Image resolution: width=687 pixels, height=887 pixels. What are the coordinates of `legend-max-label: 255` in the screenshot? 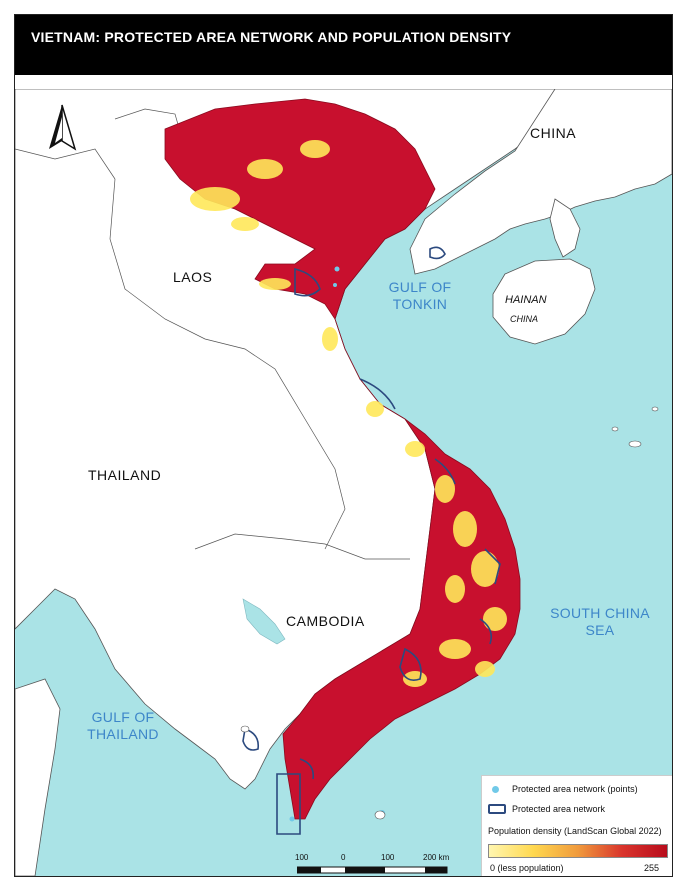 It's located at (652, 868).